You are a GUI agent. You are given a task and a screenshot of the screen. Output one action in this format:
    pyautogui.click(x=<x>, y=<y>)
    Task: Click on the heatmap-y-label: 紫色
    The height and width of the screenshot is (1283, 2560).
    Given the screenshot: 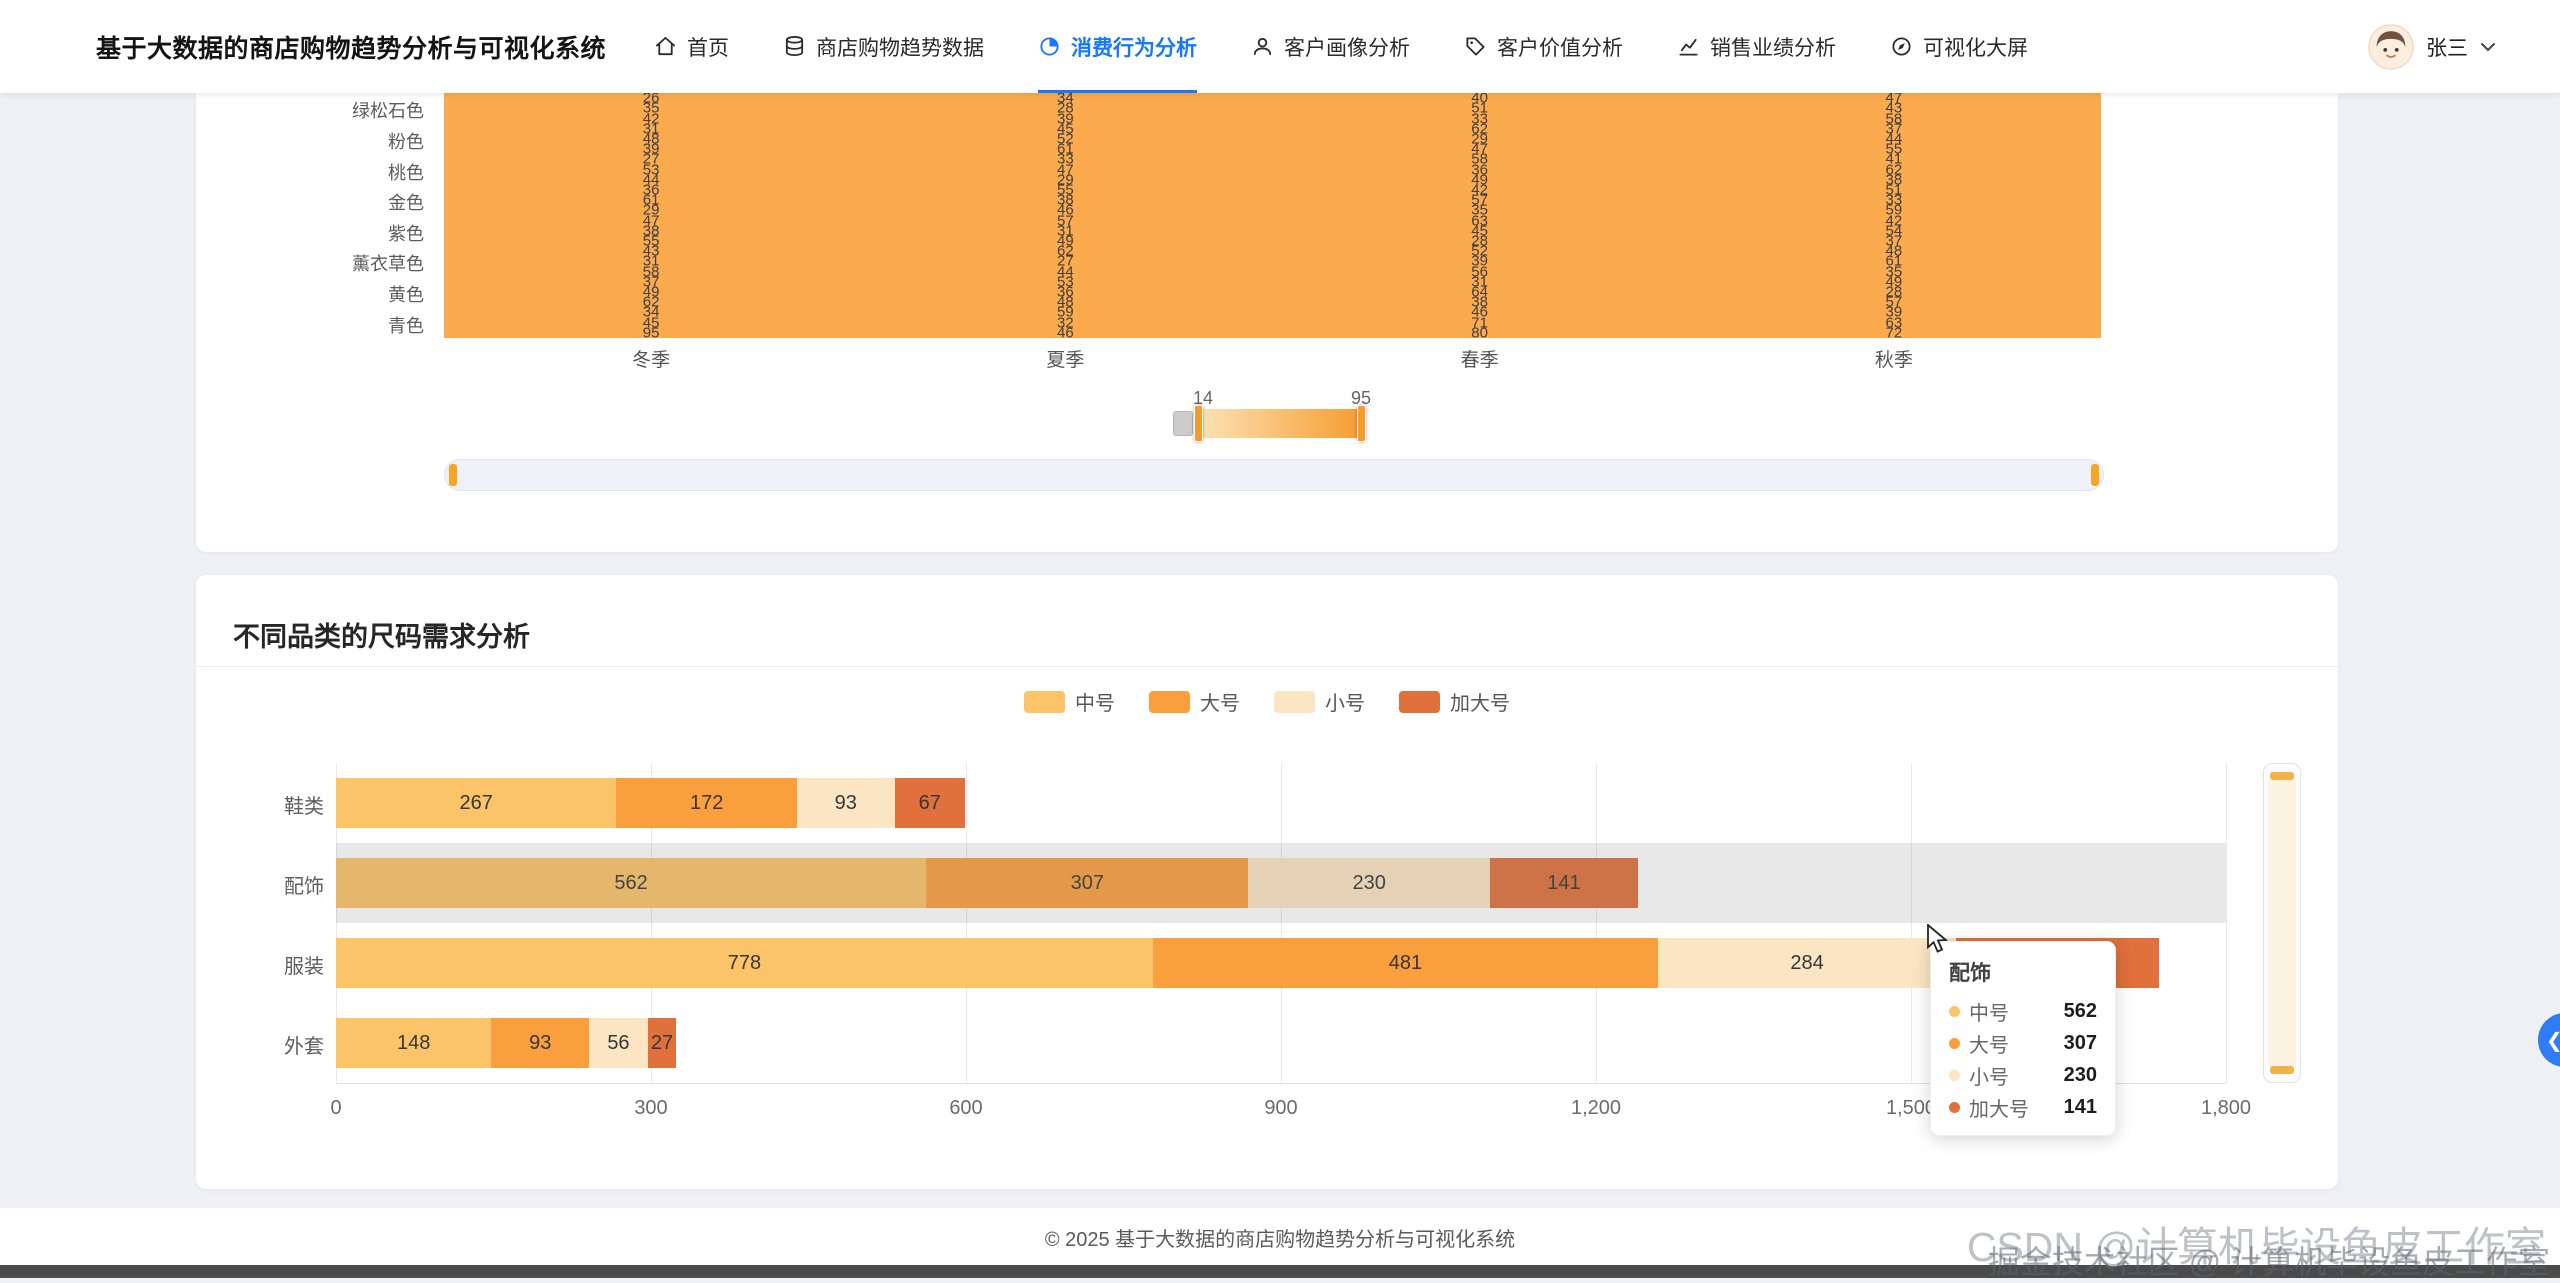 What is the action you would take?
    pyautogui.click(x=406, y=233)
    